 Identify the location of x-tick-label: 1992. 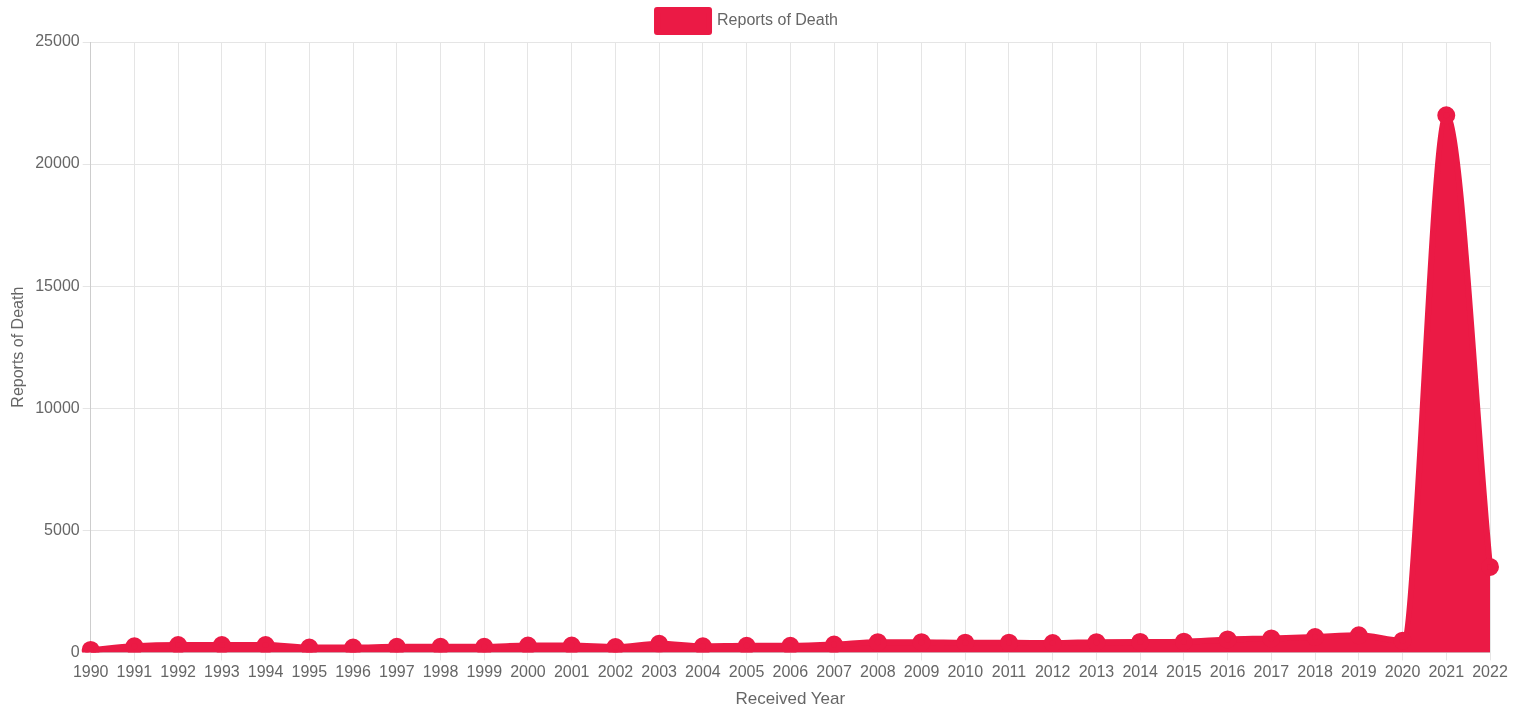
(178, 672).